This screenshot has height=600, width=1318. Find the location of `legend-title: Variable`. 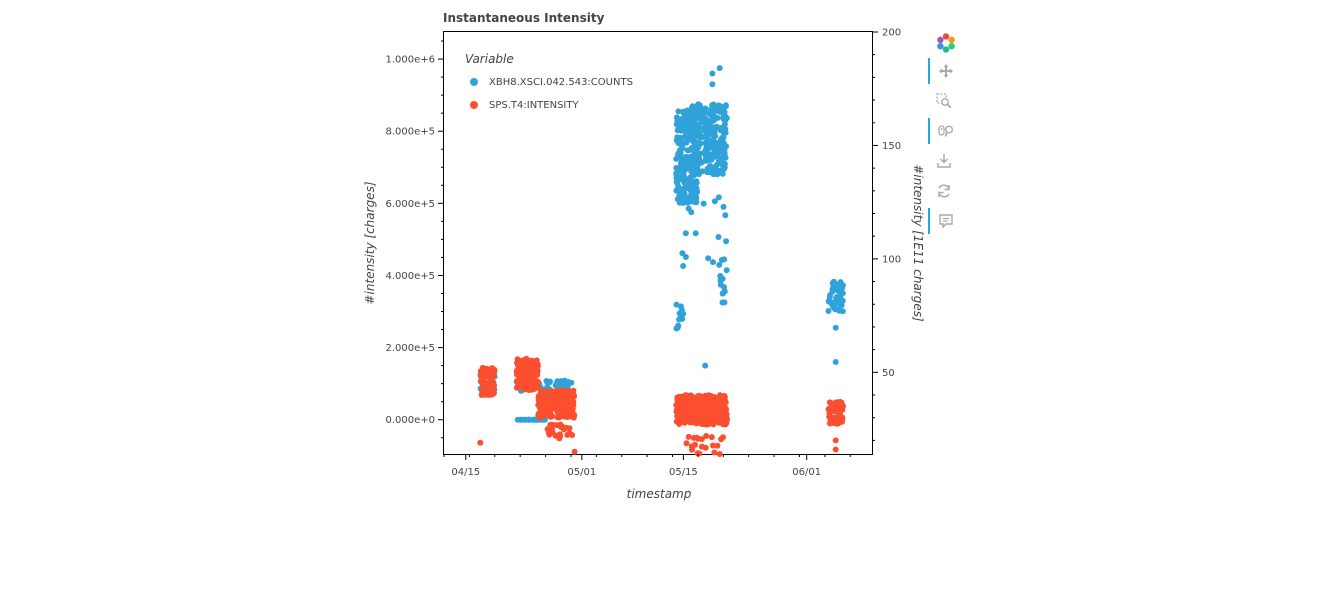

legend-title: Variable is located at coordinates (489, 59).